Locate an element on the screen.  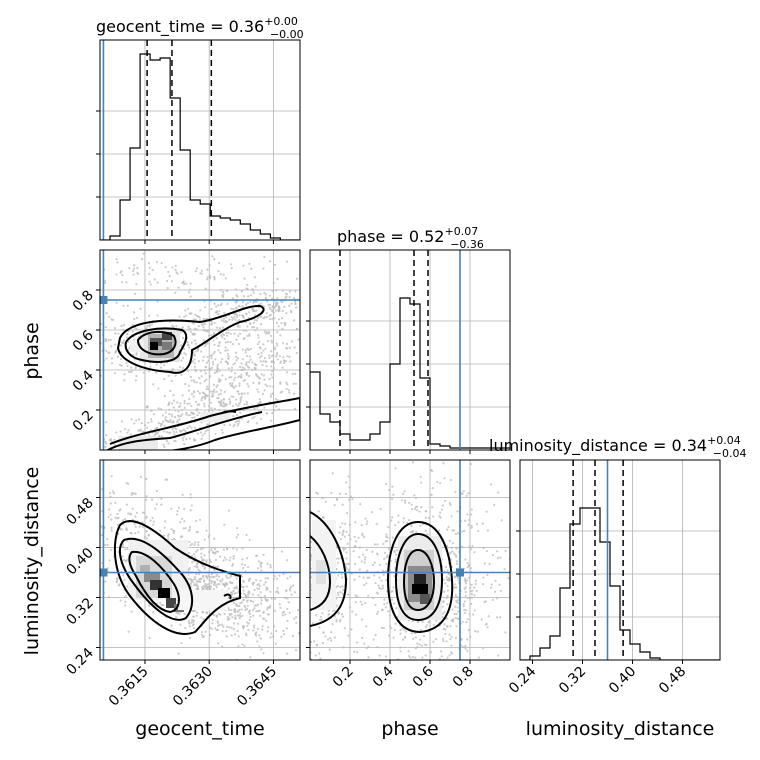
panel-frame is located at coordinates (200, 560).